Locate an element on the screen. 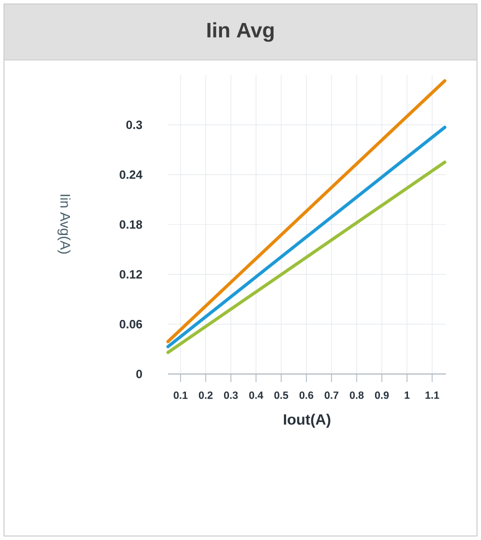 The image size is (481, 540). y-tick-label: 0.06 is located at coordinates (131, 324).